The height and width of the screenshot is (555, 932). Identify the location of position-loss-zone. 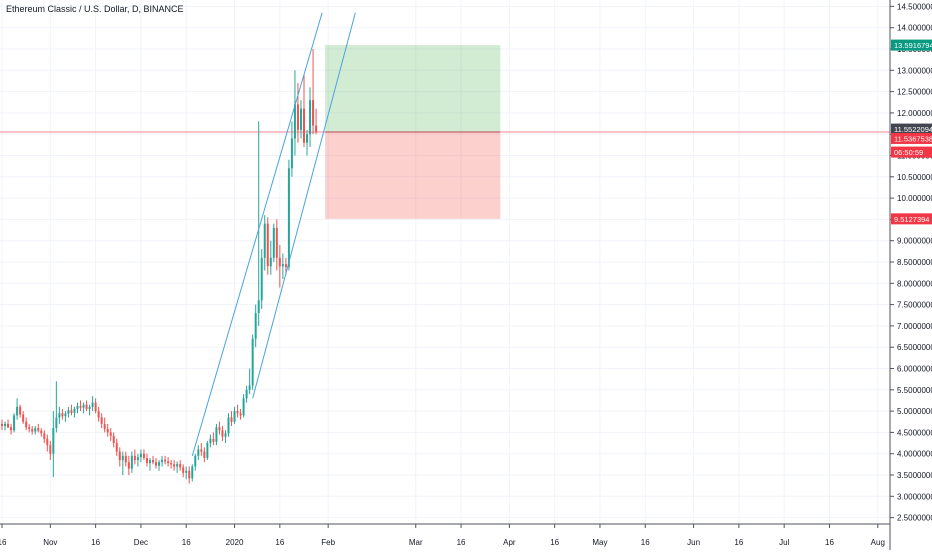
(413, 175).